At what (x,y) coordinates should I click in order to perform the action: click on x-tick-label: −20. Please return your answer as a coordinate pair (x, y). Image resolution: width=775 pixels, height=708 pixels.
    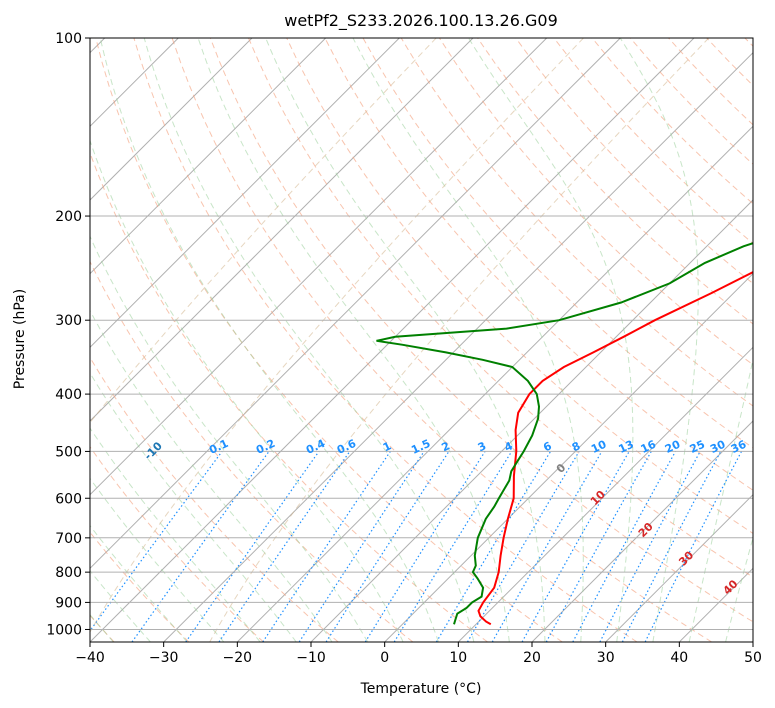
    Looking at the image, I should click on (238, 658).